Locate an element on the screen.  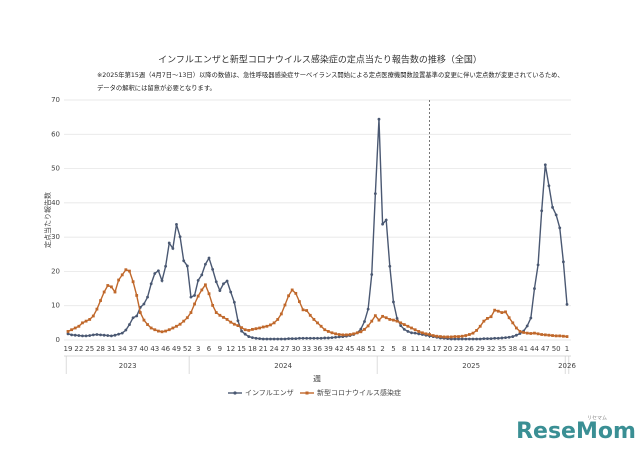
x-tick-label: 20 is located at coordinates (447, 349).